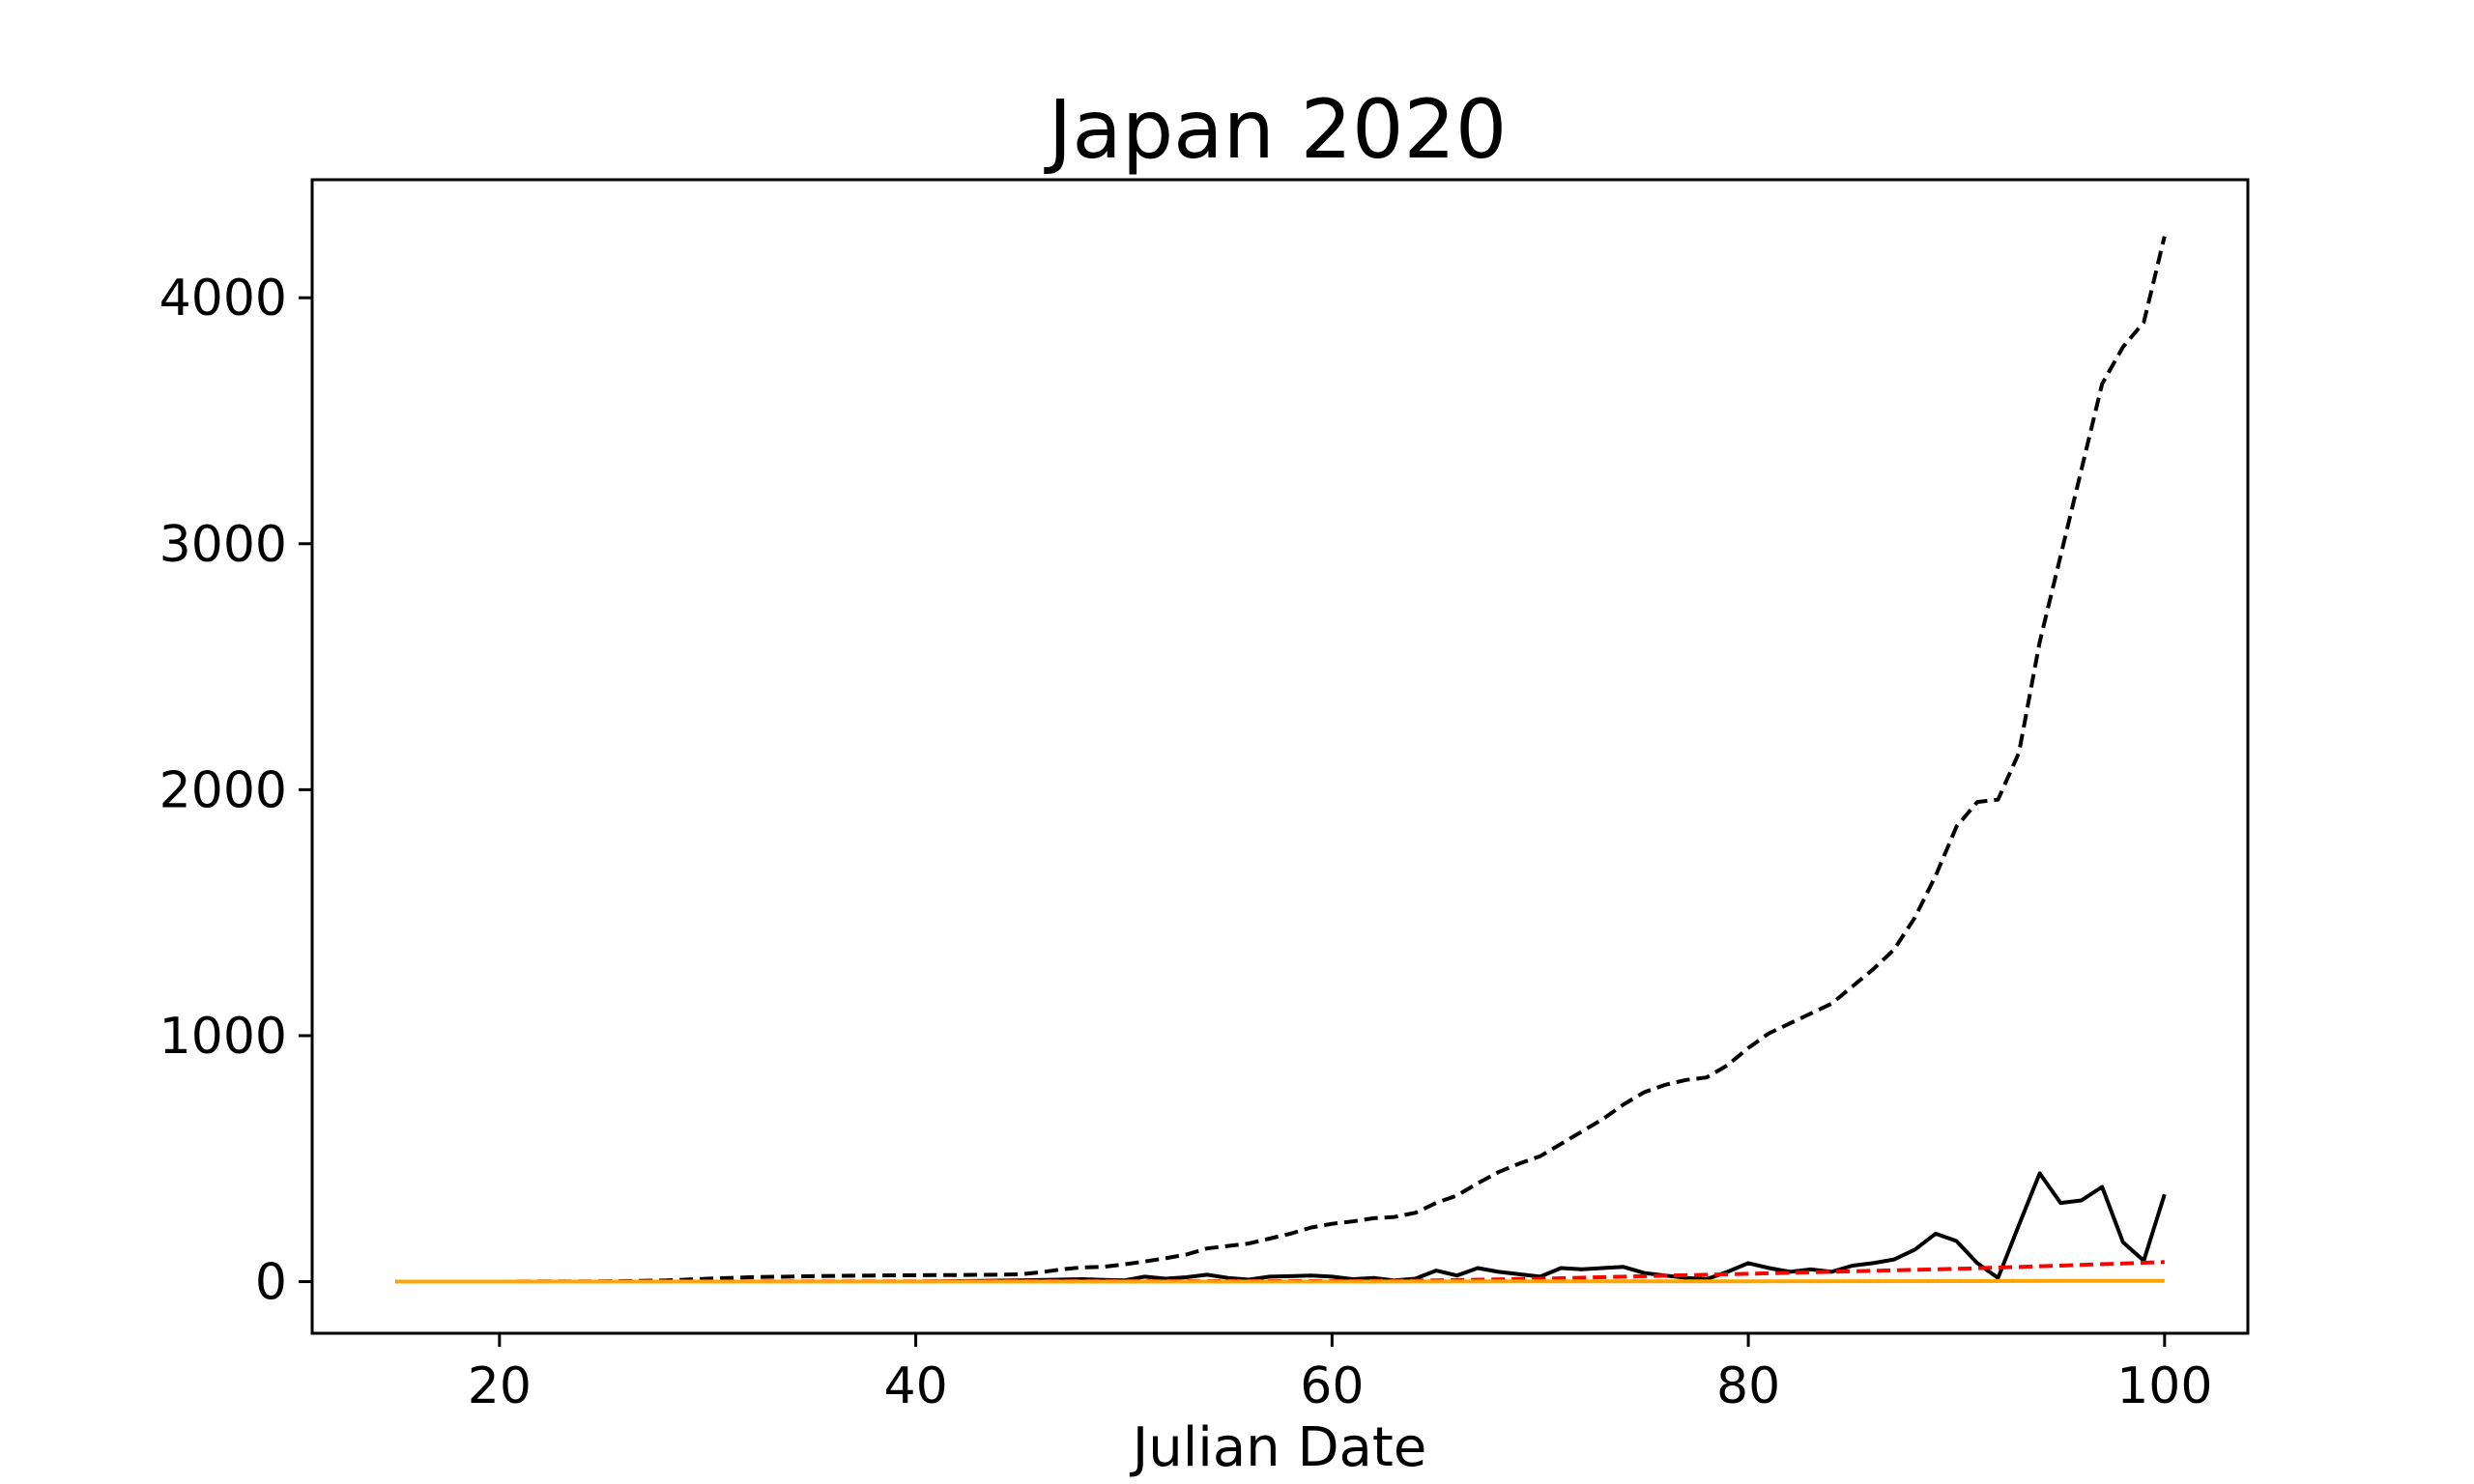 The image size is (2474, 1484). I want to click on x-tick-label: 80, so click(1748, 1386).